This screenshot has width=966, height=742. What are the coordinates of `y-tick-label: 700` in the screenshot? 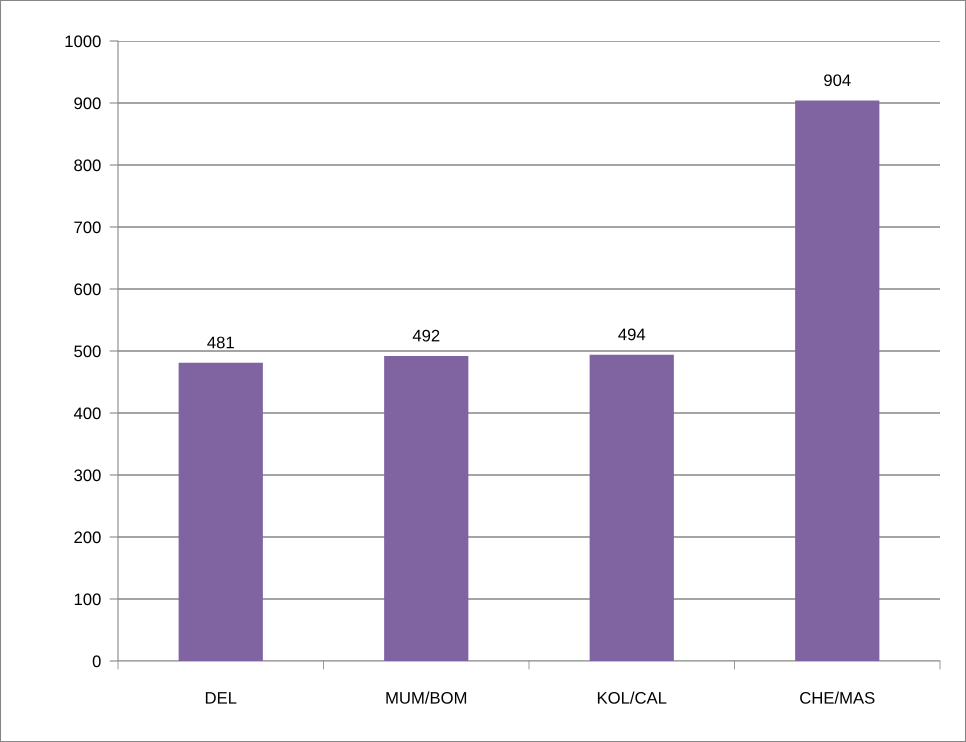 It's located at (87, 227).